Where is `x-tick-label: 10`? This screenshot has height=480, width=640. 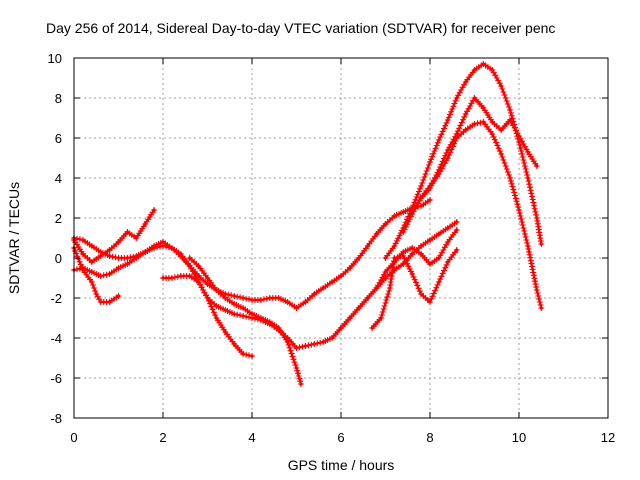 x-tick-label: 10 is located at coordinates (519, 437).